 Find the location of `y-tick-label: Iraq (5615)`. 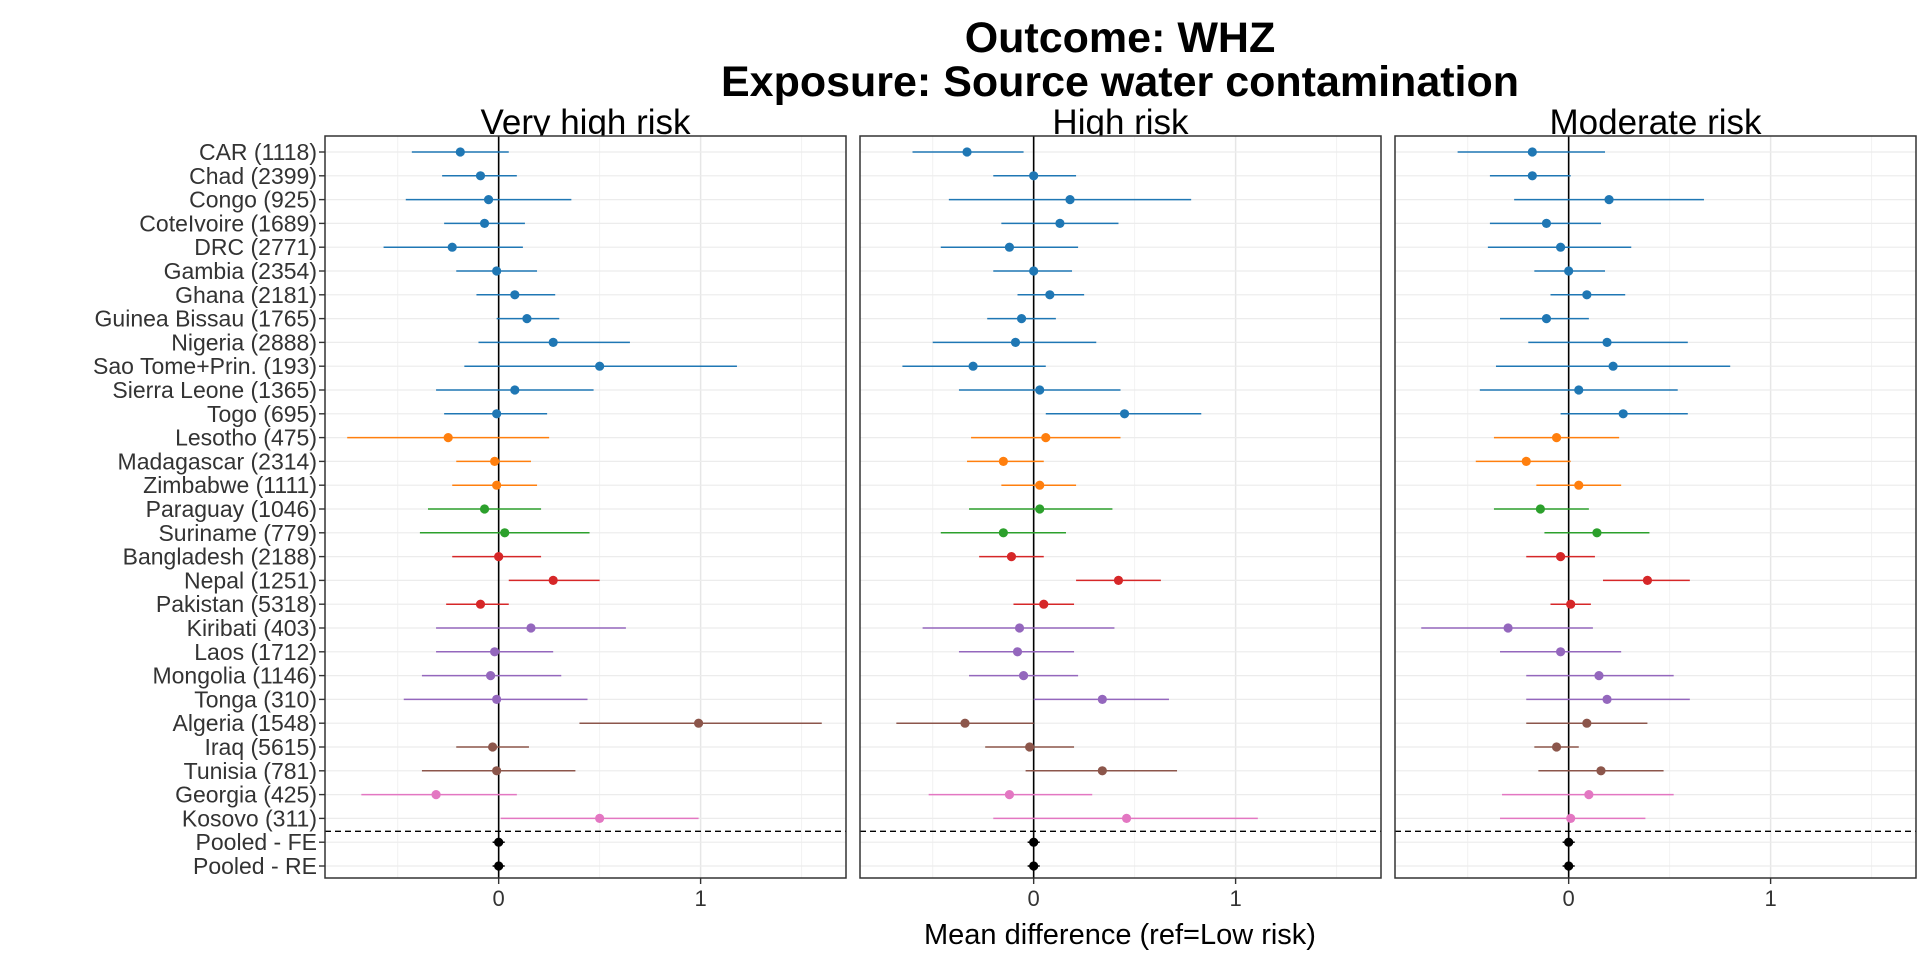

y-tick-label: Iraq (5615) is located at coordinates (260, 747).